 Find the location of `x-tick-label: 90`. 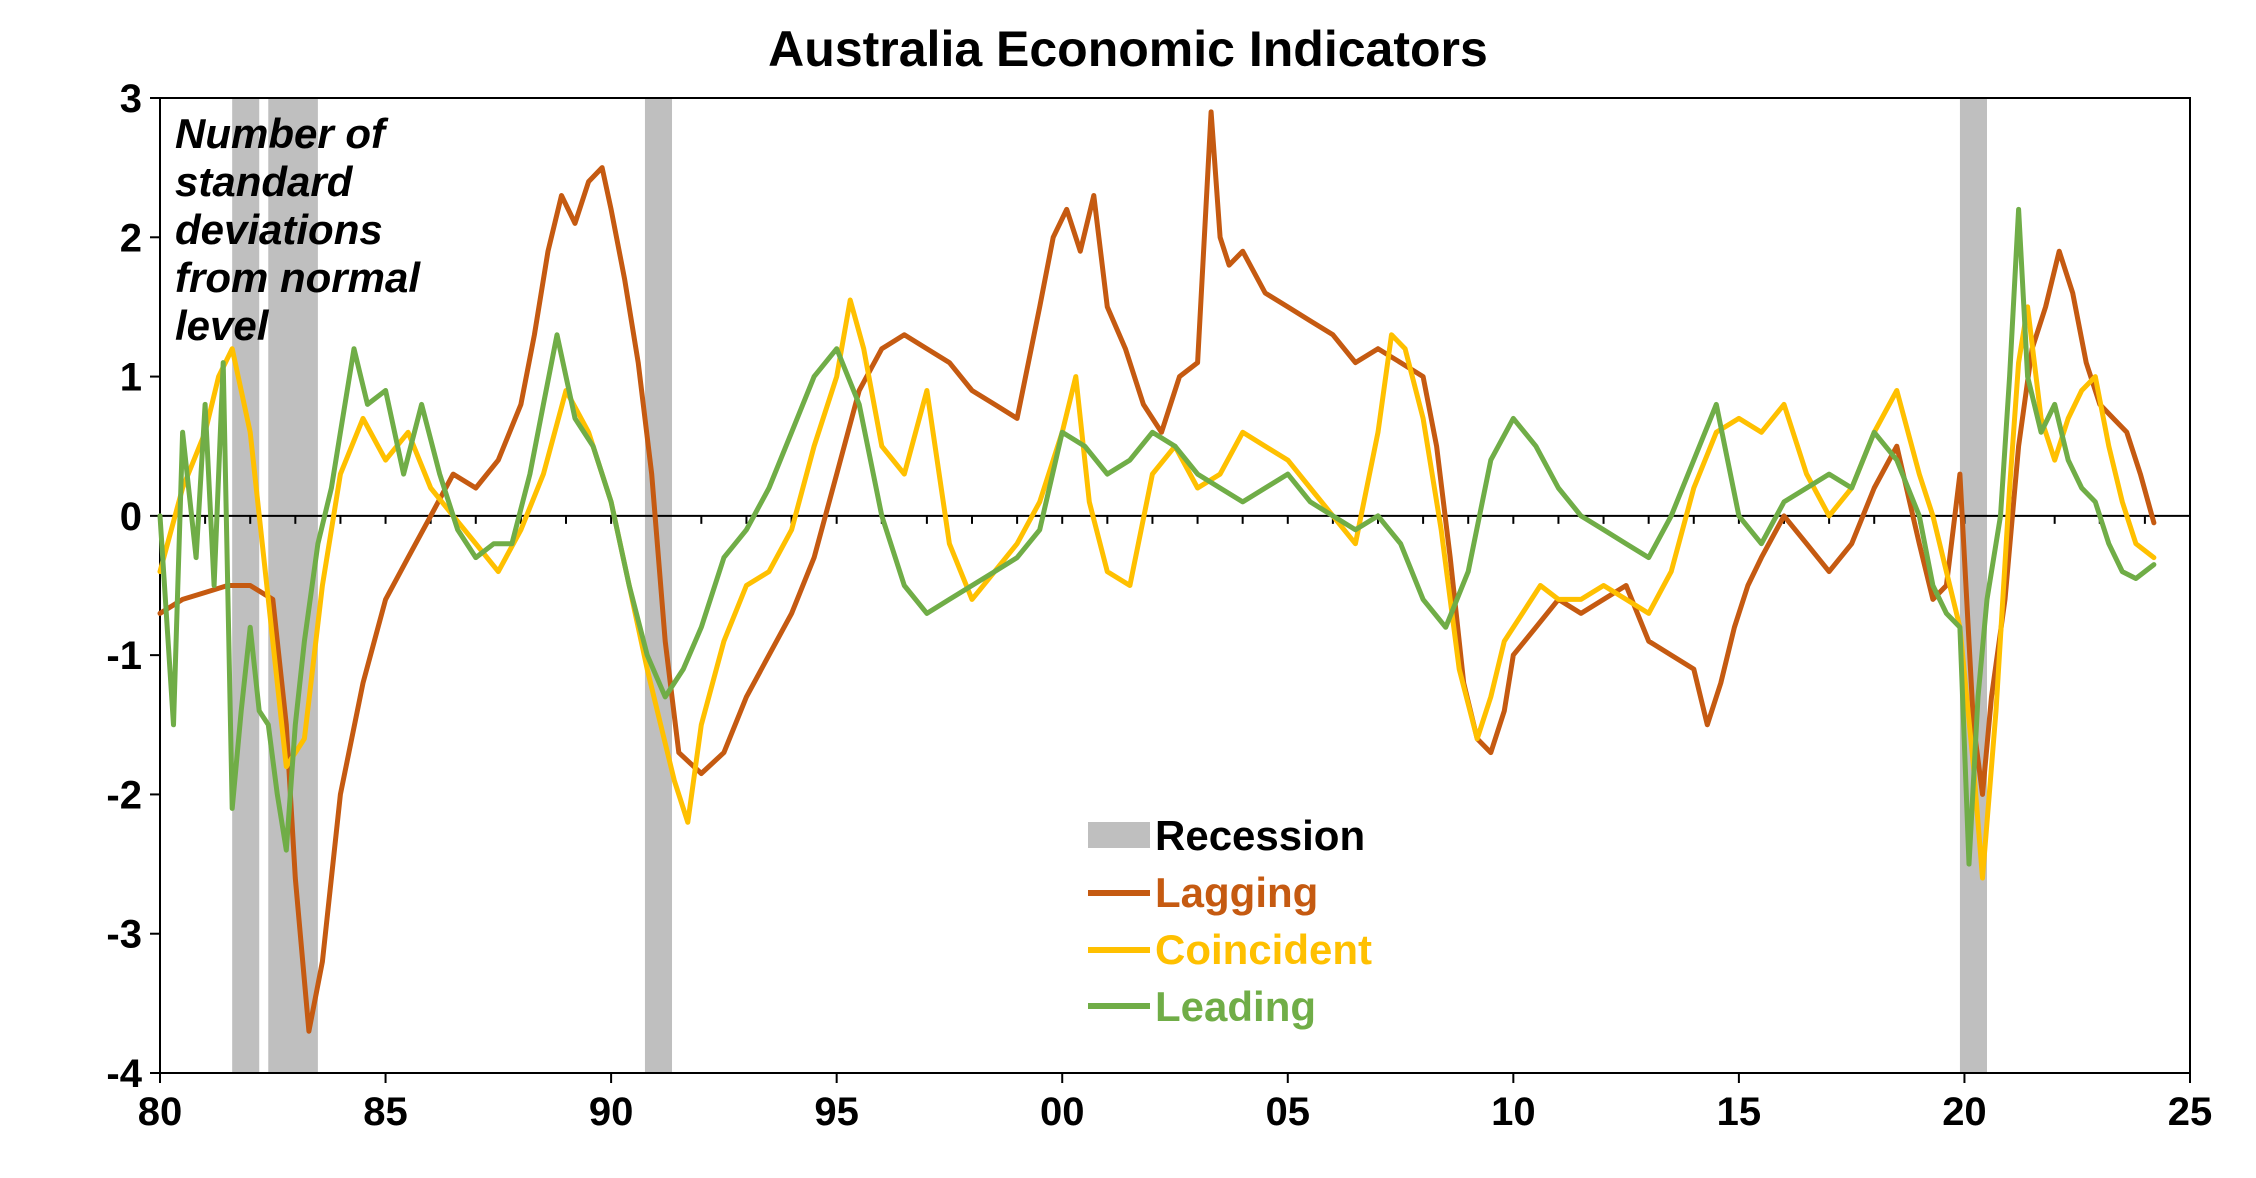

x-tick-label: 90 is located at coordinates (611, 1112).